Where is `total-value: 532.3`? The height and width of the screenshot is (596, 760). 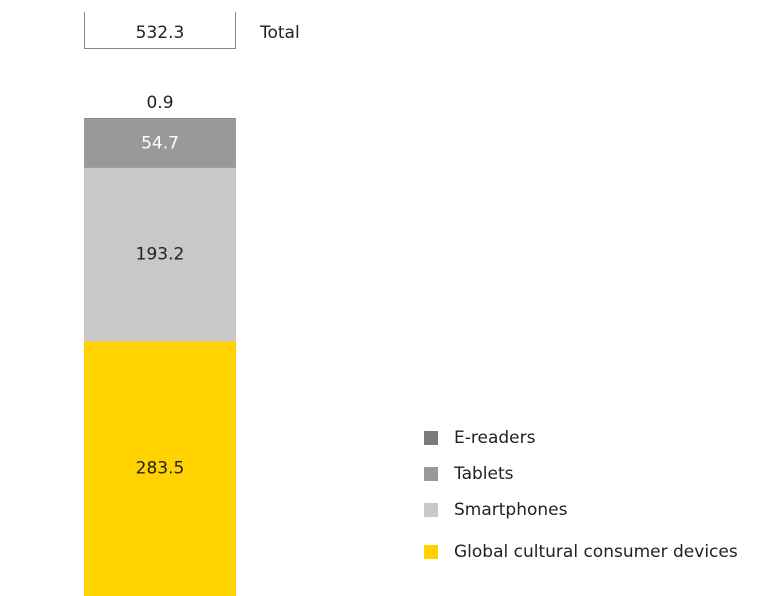 total-value: 532.3 is located at coordinates (160, 33).